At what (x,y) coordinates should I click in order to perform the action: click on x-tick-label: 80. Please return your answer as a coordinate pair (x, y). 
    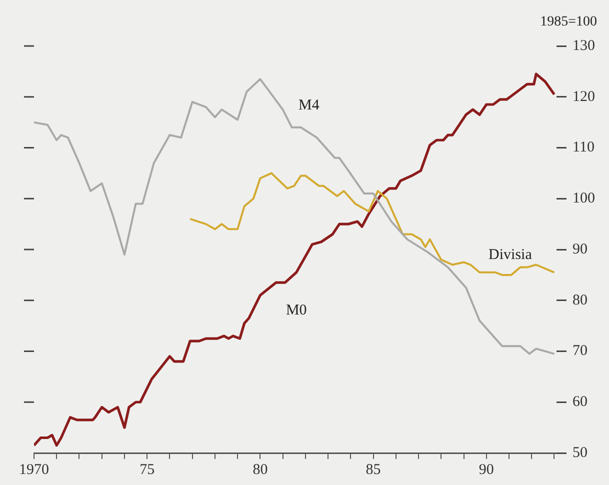
    Looking at the image, I should click on (260, 470).